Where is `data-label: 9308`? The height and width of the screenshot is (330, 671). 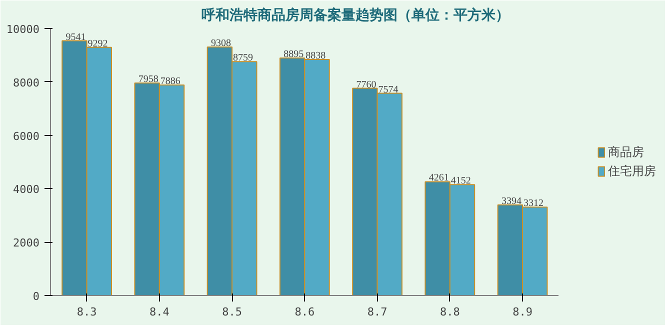 data-label: 9308 is located at coordinates (221, 43).